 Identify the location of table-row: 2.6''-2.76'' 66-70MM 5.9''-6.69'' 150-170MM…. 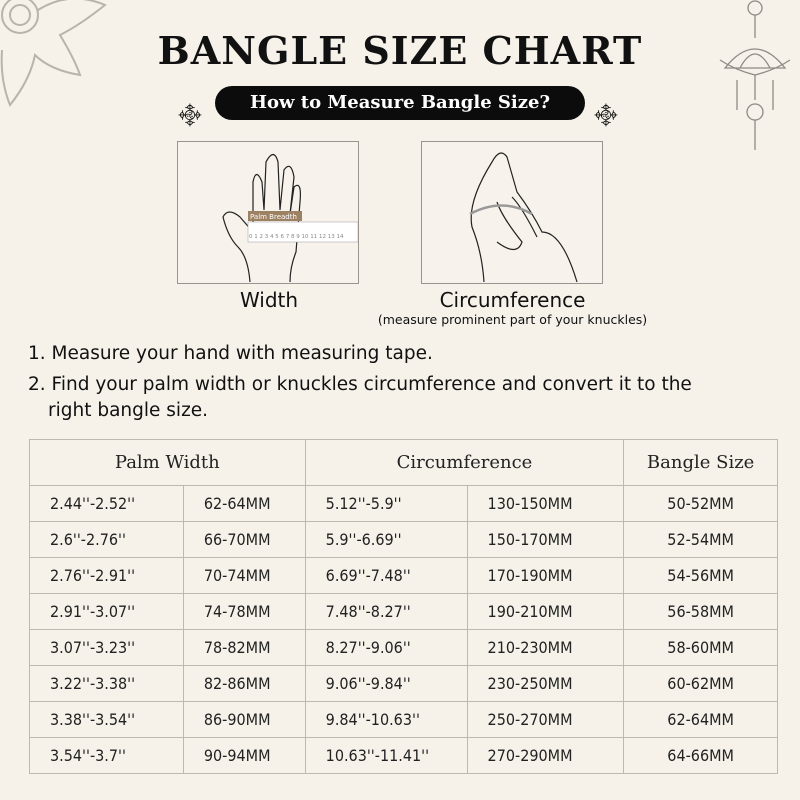
(403, 539).